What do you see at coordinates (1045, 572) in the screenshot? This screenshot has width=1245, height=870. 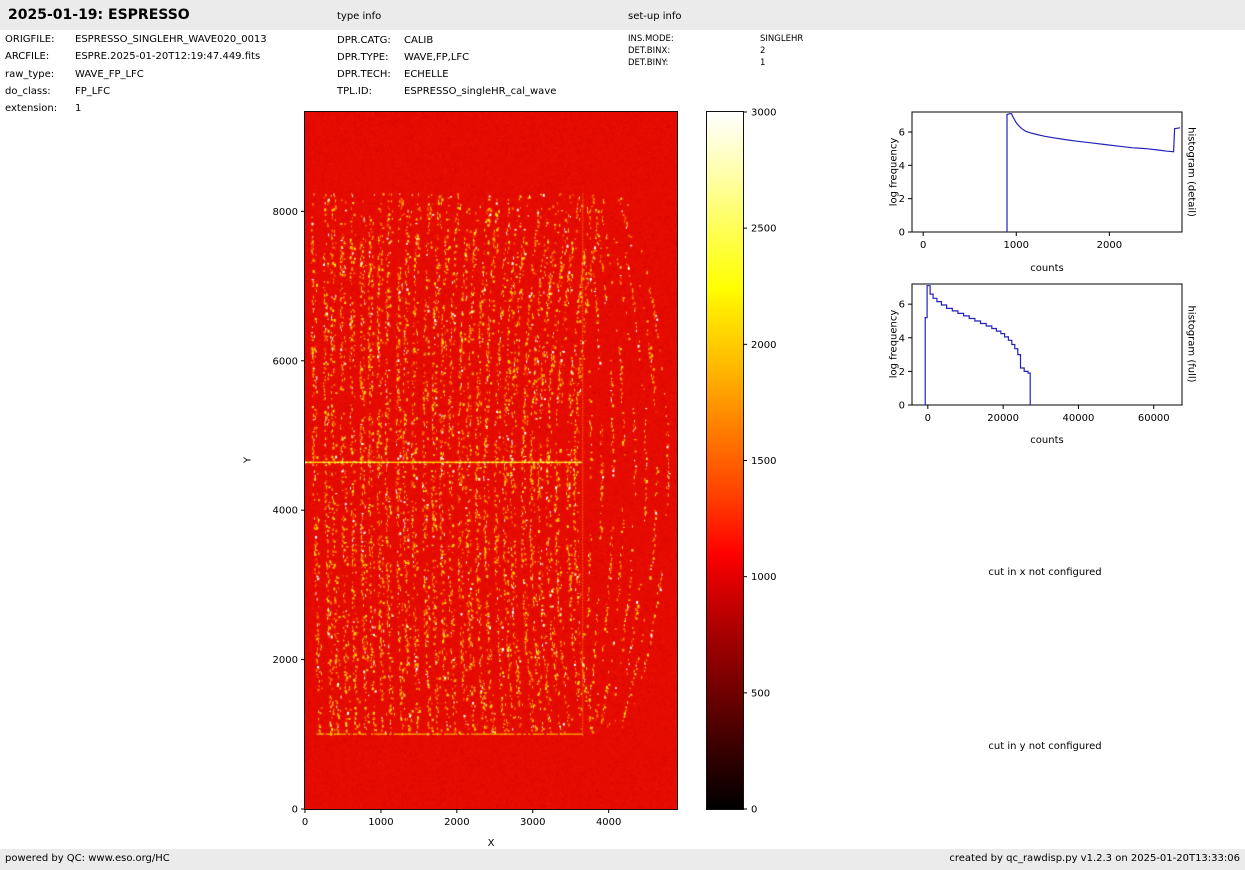 I see `cut-in-x-message: cut in x not configured` at bounding box center [1045, 572].